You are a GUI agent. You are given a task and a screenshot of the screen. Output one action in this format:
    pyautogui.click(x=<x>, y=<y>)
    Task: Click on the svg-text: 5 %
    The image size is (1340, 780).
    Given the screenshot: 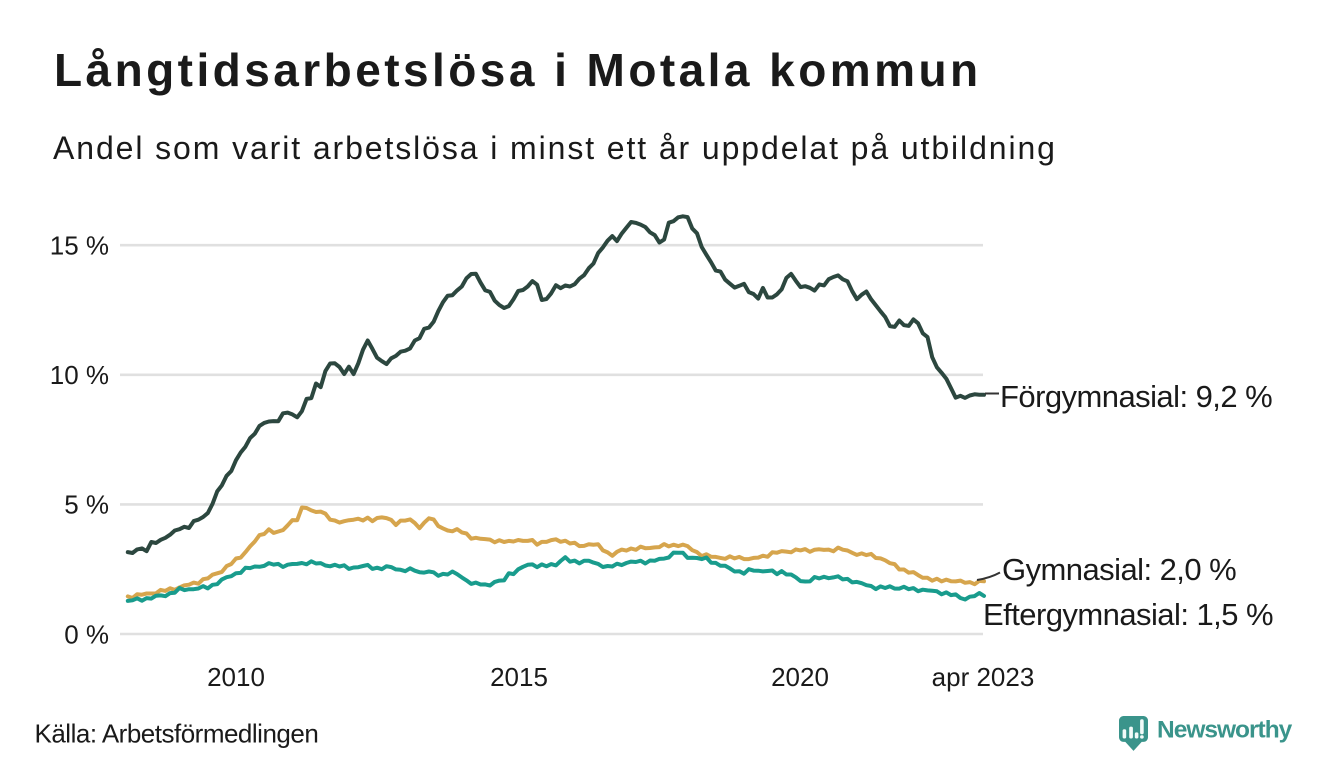 What is the action you would take?
    pyautogui.click(x=86, y=505)
    